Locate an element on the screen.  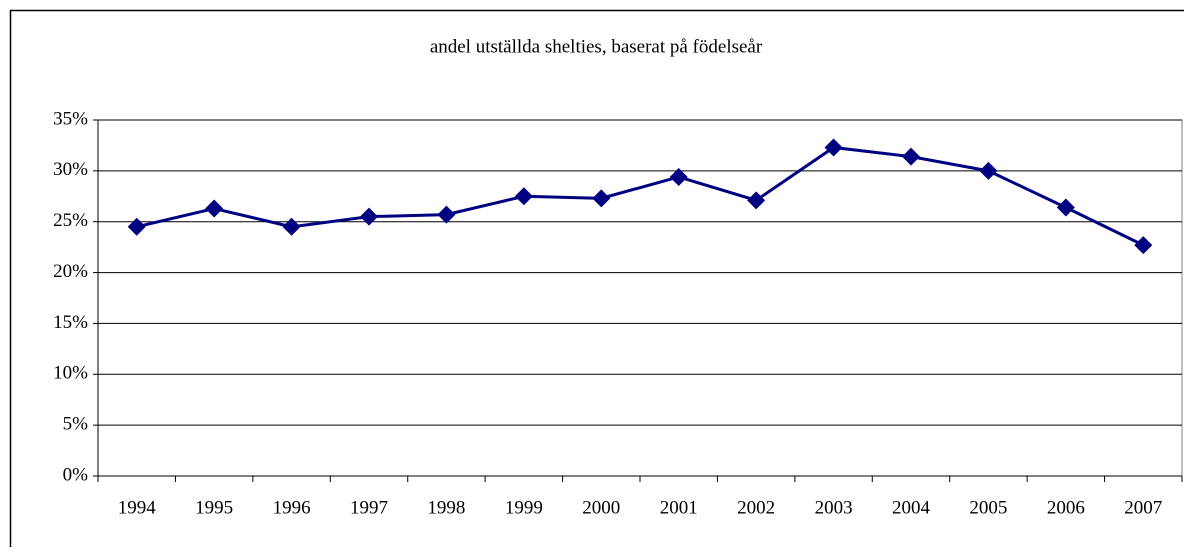
x-tick-label: 1996 is located at coordinates (292, 507).